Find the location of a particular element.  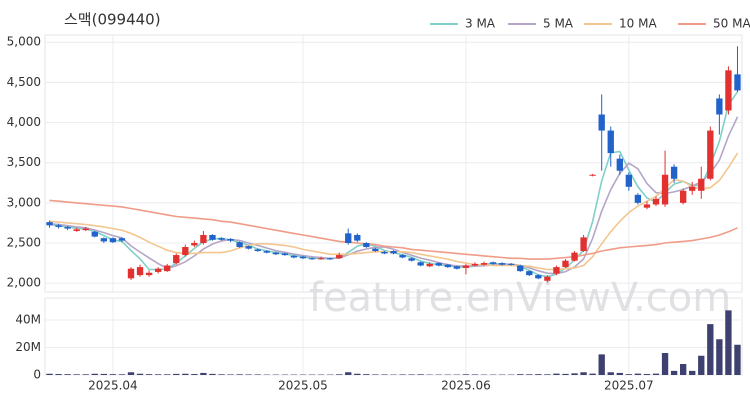

legend-label: 10 MA is located at coordinates (638, 24).